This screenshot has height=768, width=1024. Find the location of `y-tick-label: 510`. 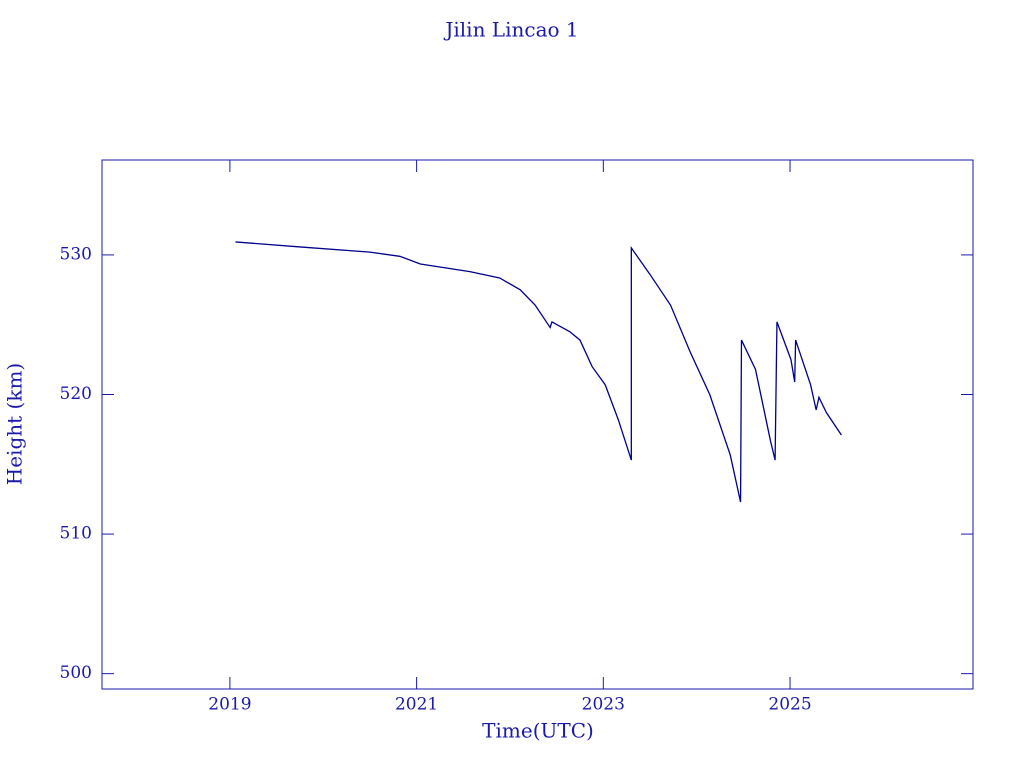

y-tick-label: 510 is located at coordinates (76, 534).